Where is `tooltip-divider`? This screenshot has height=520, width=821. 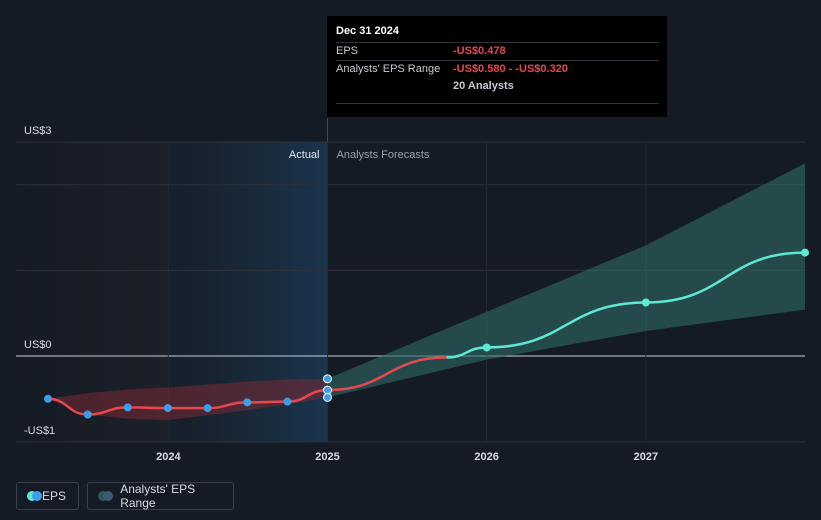
tooltip-divider is located at coordinates (497, 103).